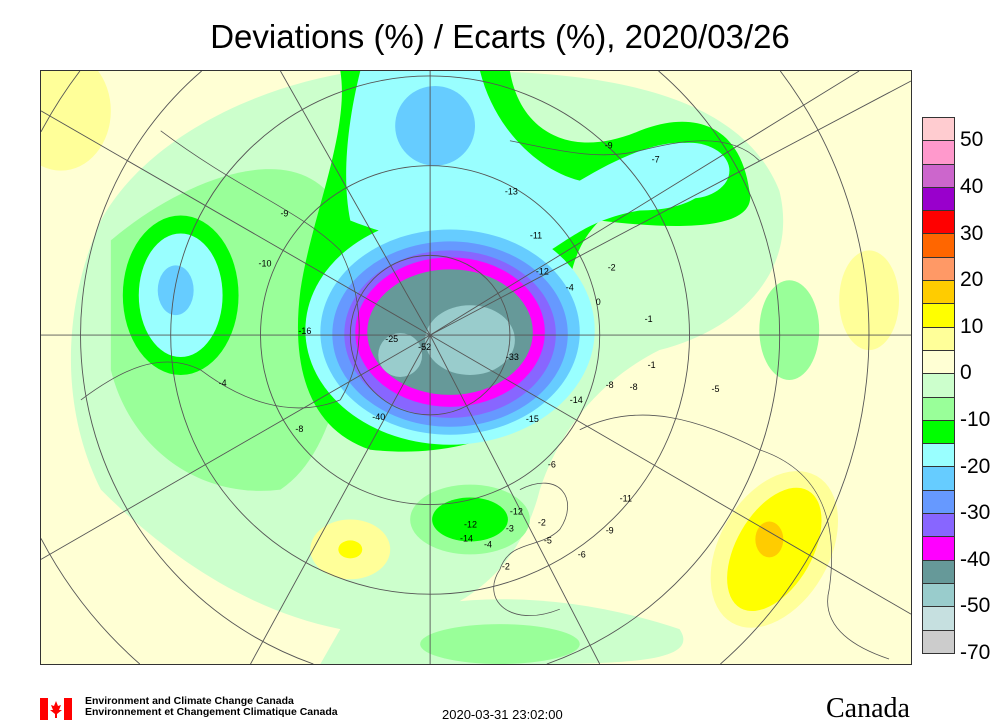 The image size is (1000, 726). What do you see at coordinates (510, 528) in the screenshot?
I see `contour-label: -3` at bounding box center [510, 528].